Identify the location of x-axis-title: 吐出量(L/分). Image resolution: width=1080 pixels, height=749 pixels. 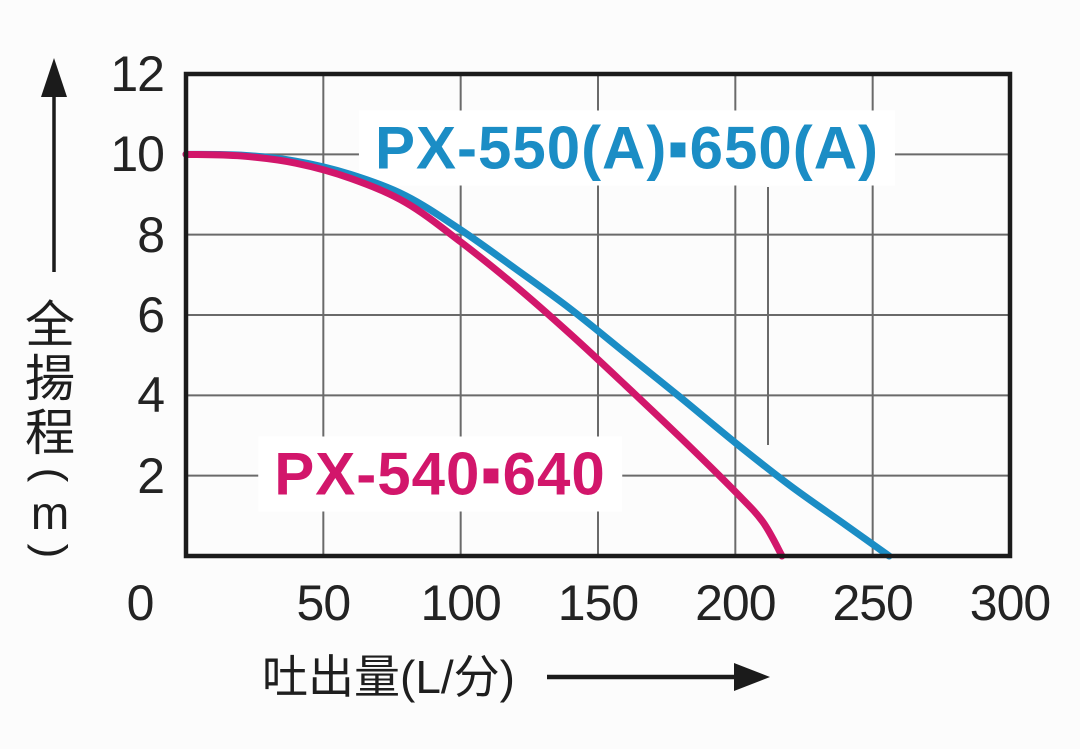
(388, 677).